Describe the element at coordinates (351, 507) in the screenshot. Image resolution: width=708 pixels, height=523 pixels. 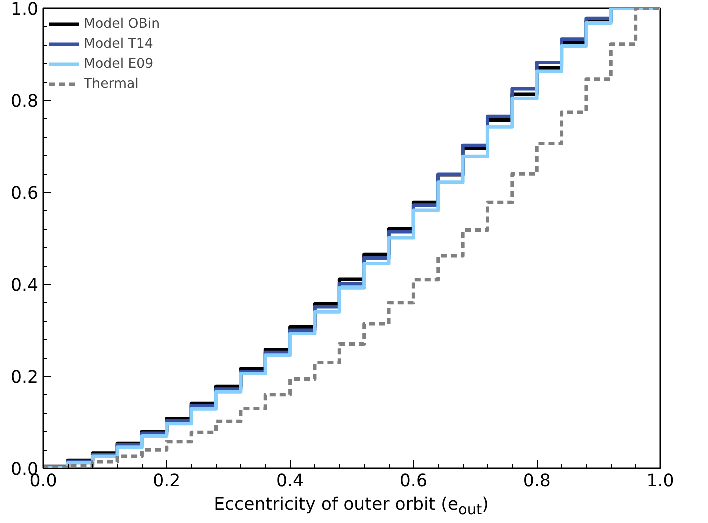
I see `x-axis-title: Eccentricity of outer orbit (e$_{out}$)` at that location.